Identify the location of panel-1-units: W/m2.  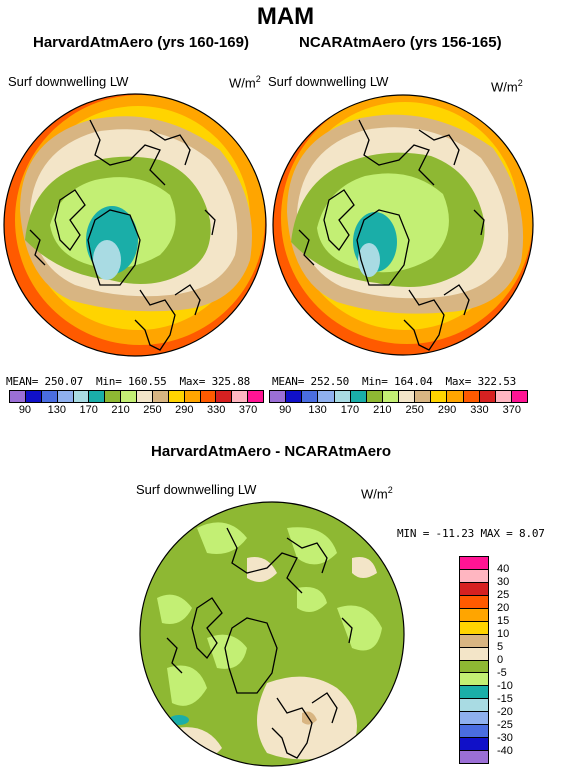
(245, 82).